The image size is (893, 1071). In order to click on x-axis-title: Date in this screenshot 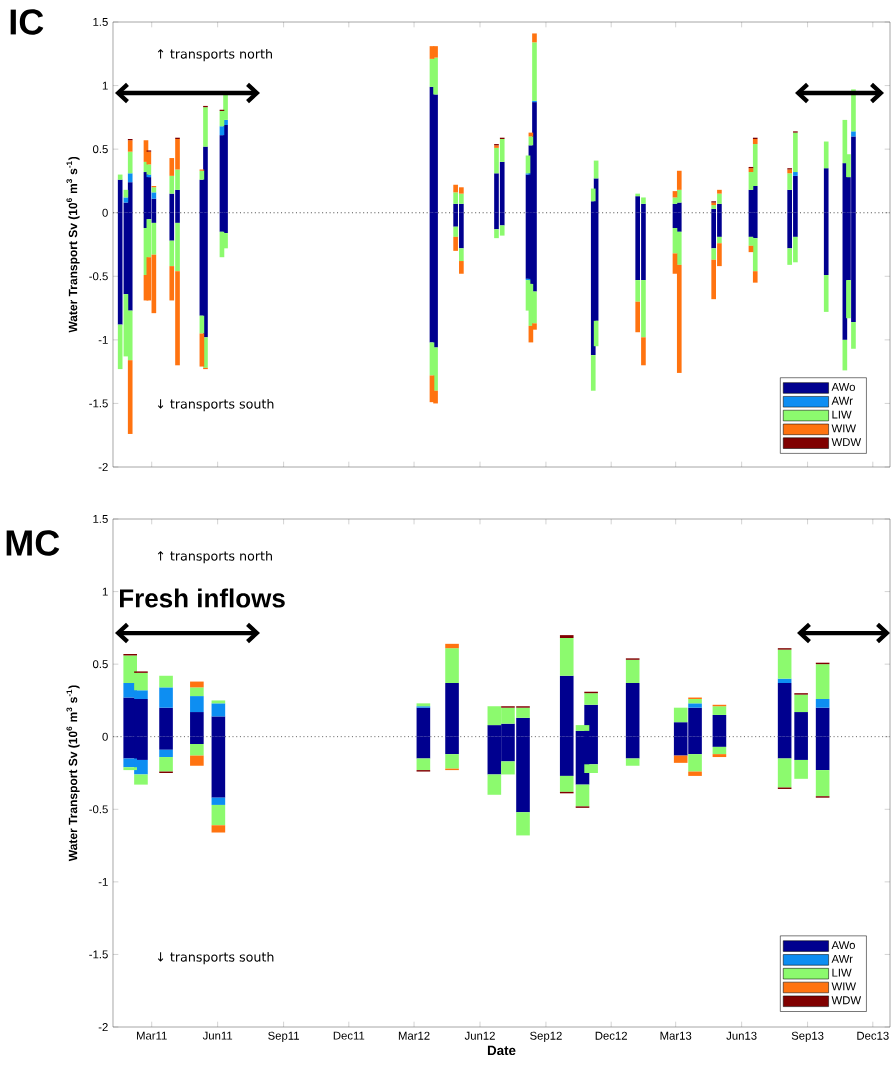, I will do `click(501, 1050)`.